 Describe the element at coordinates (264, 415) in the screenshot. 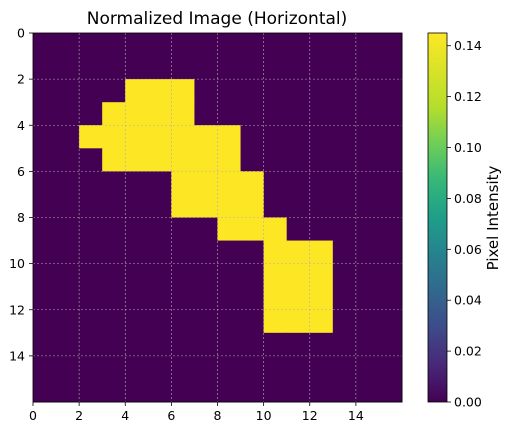

I see `x-tick-label: 10` at that location.